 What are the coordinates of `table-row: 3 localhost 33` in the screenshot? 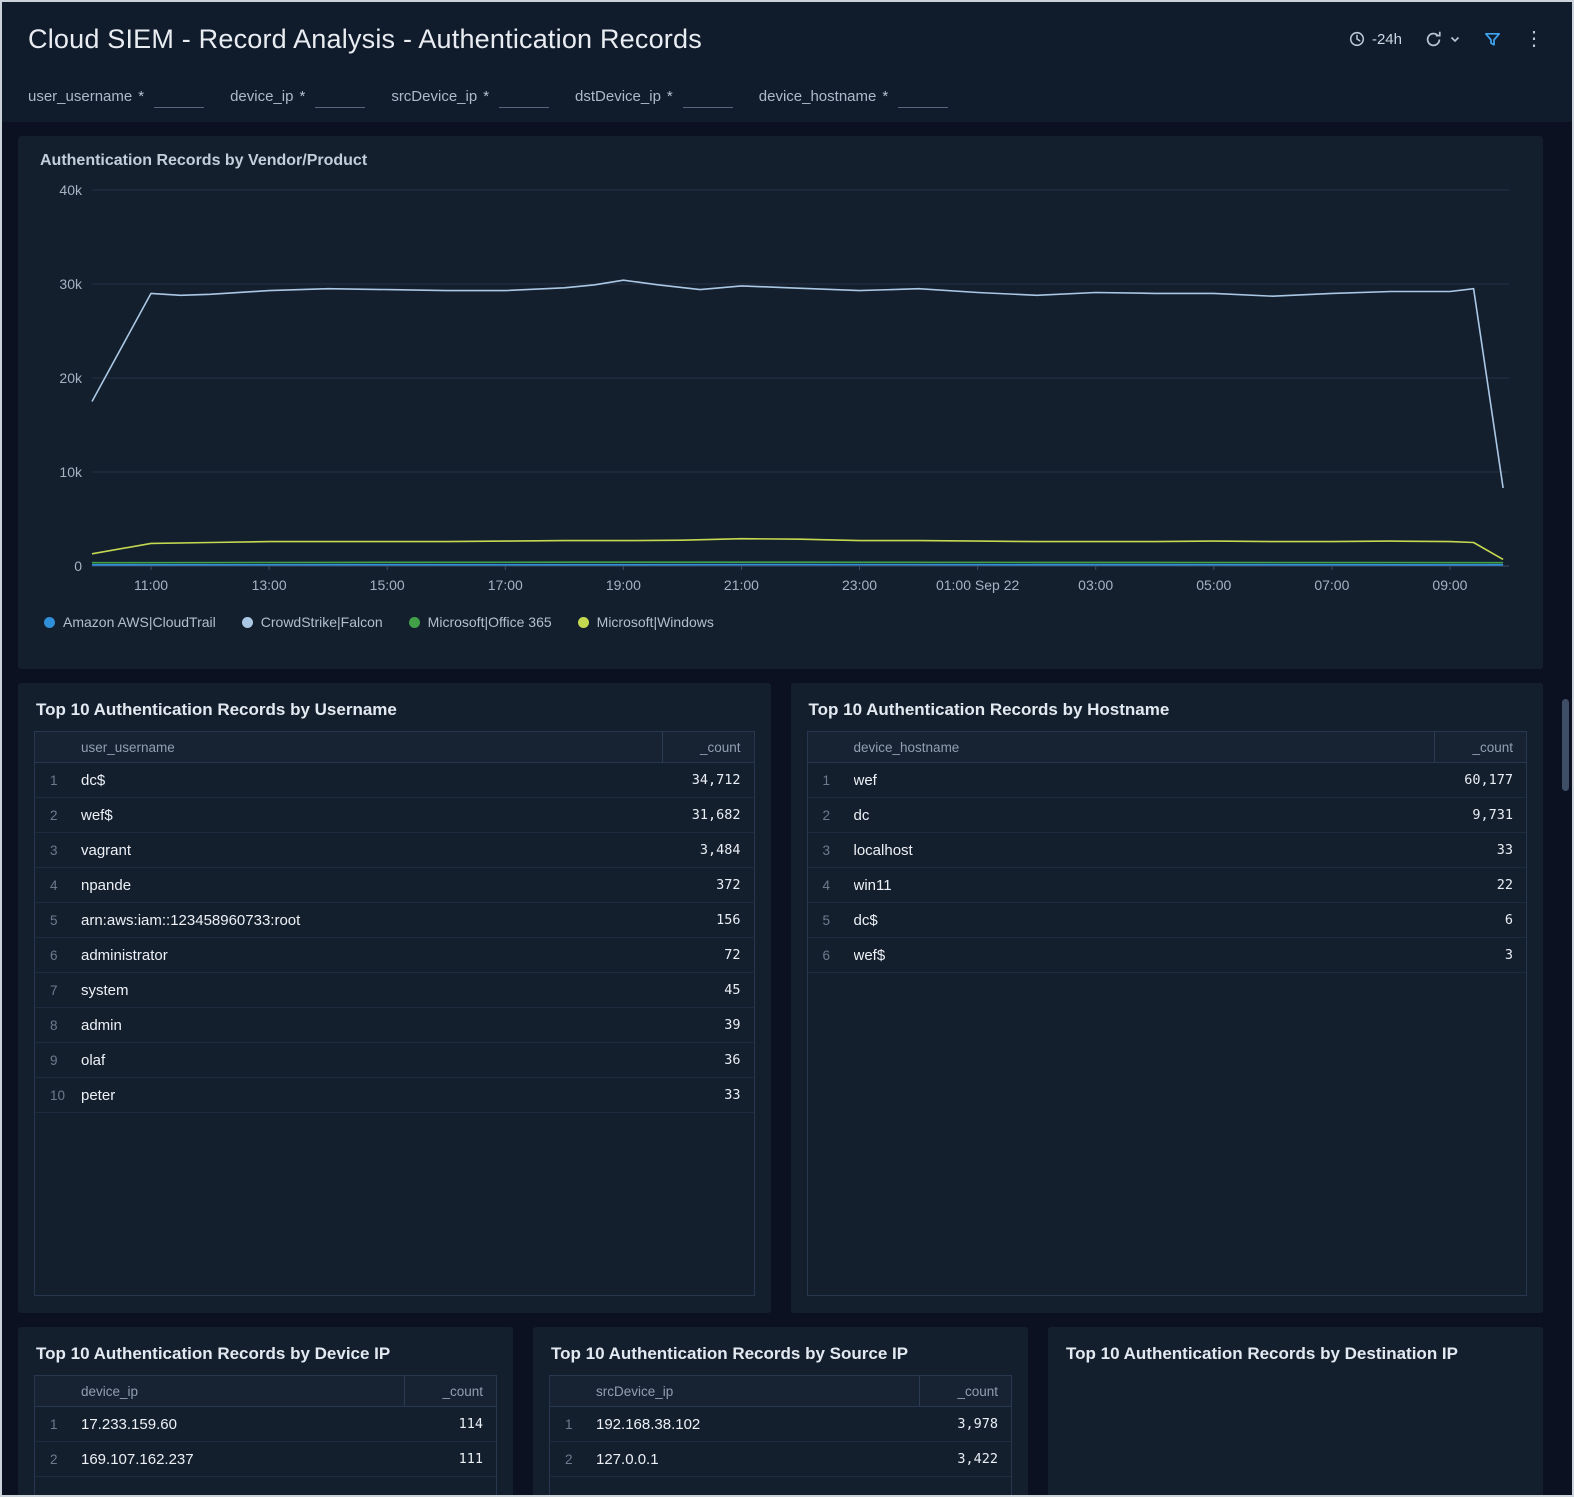 It's located at (1166, 850).